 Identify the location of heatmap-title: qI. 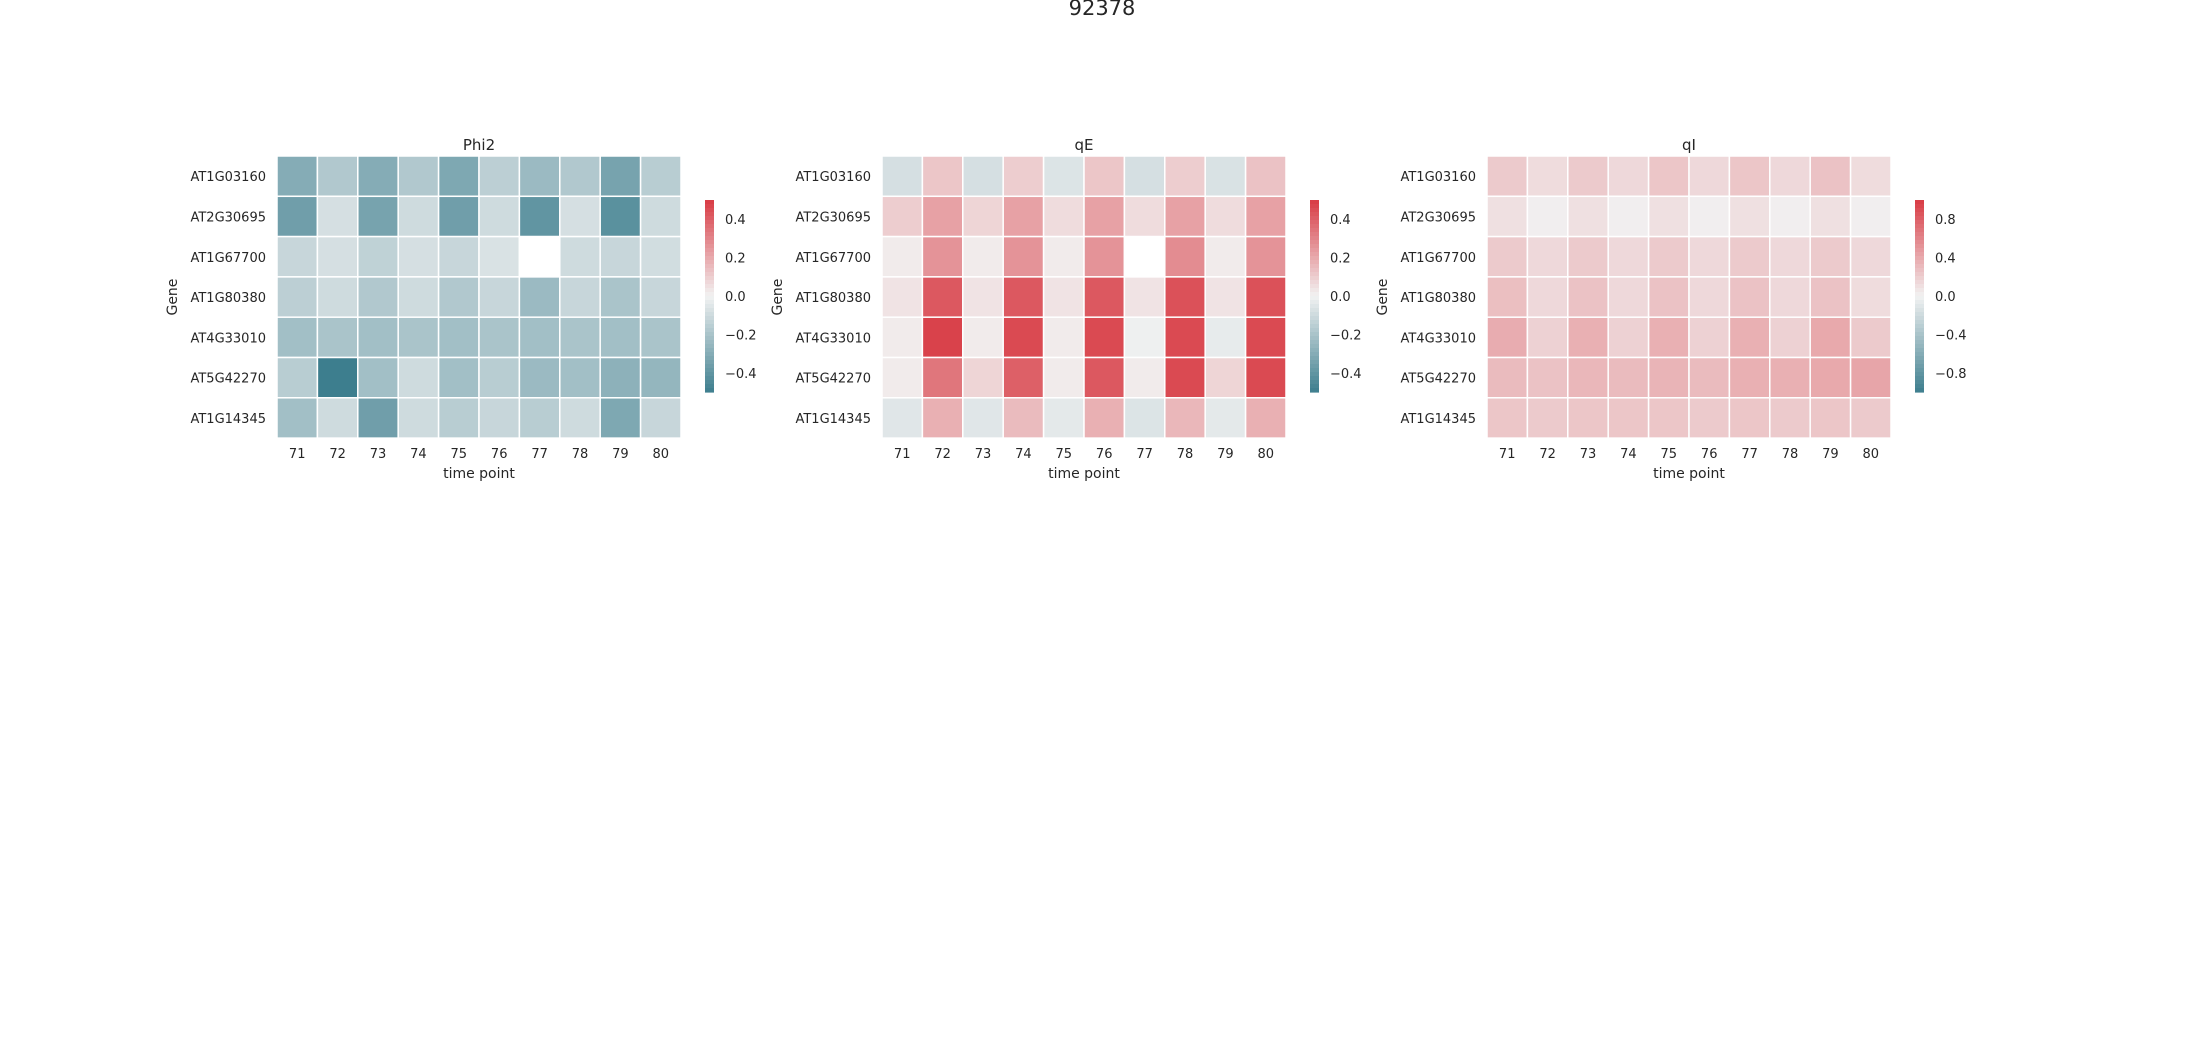
(1689, 145).